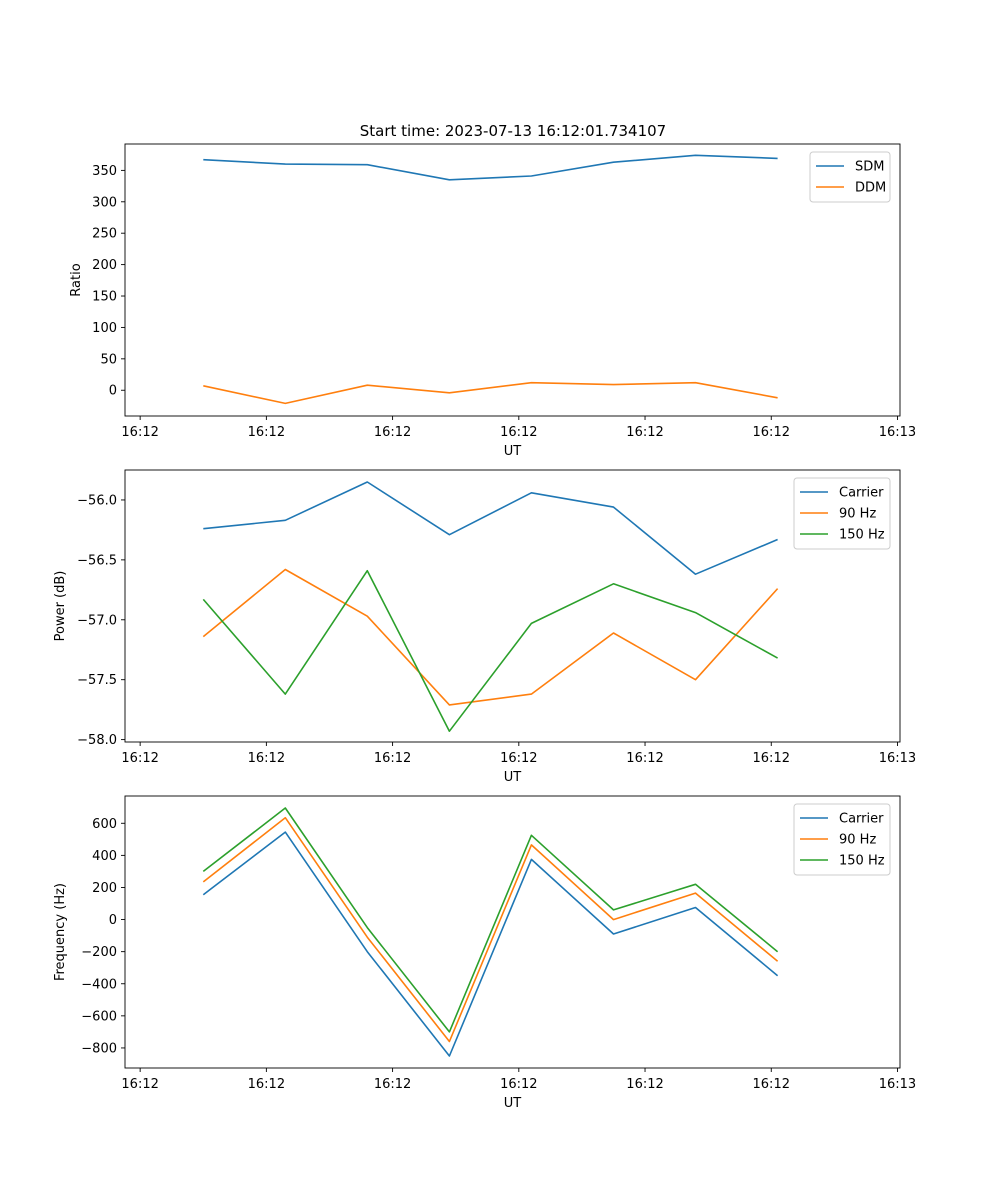 This screenshot has width=1000, height=1200. What do you see at coordinates (99, 1048) in the screenshot?
I see `y-tick-label: −800` at bounding box center [99, 1048].